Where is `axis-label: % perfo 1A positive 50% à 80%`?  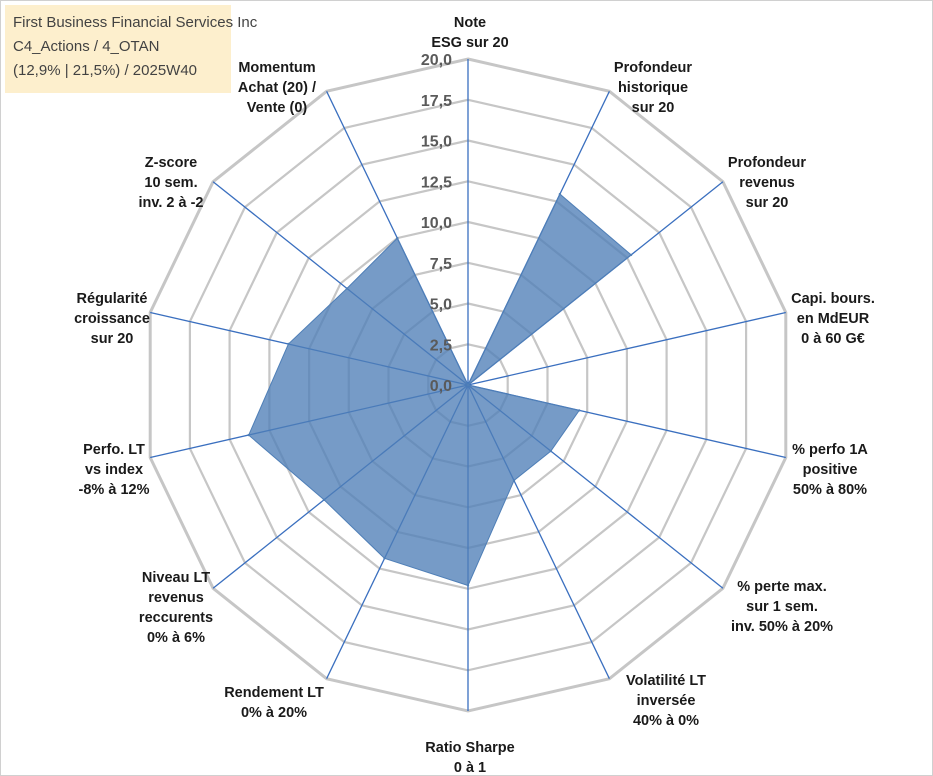
axis-label: % perfo 1A positive 50% à 80% is located at coordinates (830, 470).